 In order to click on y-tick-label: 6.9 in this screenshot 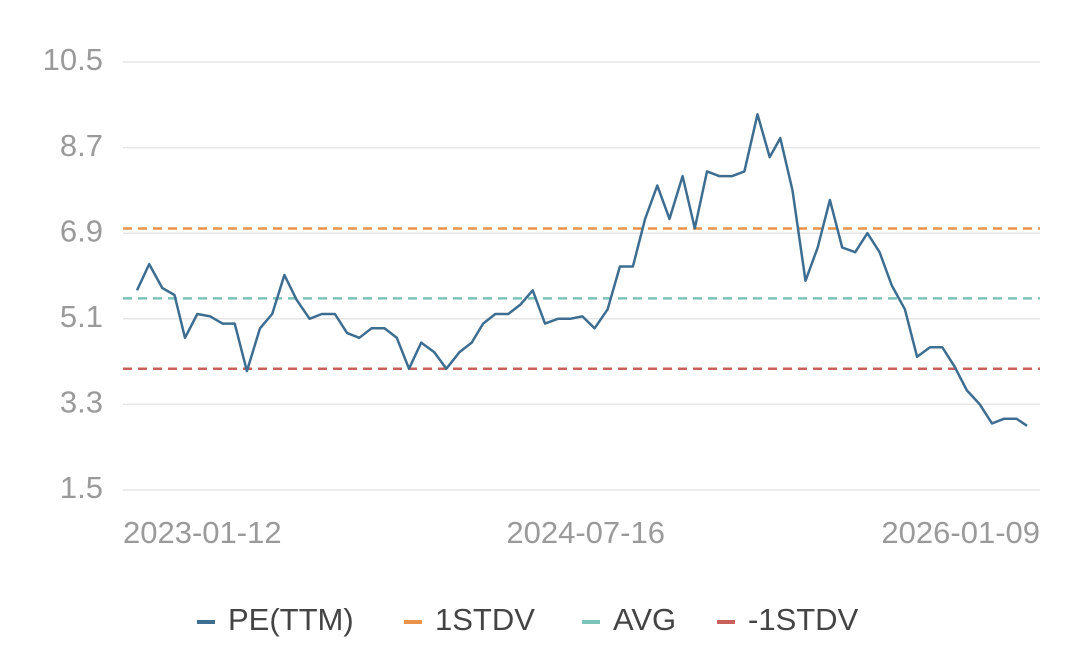, I will do `click(81, 230)`.